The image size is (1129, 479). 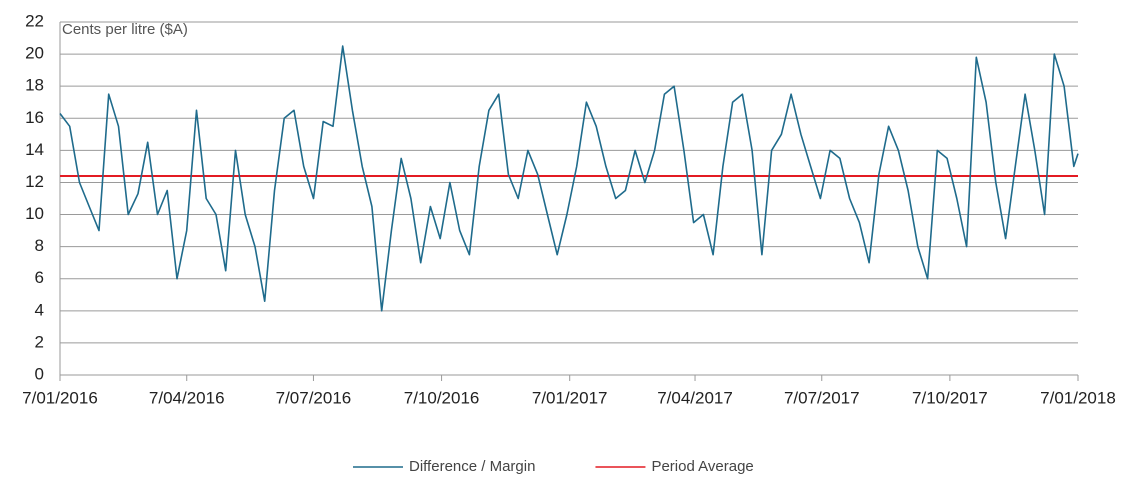 I want to click on y-axis-label: Cents per litre ($A), so click(x=125, y=29).